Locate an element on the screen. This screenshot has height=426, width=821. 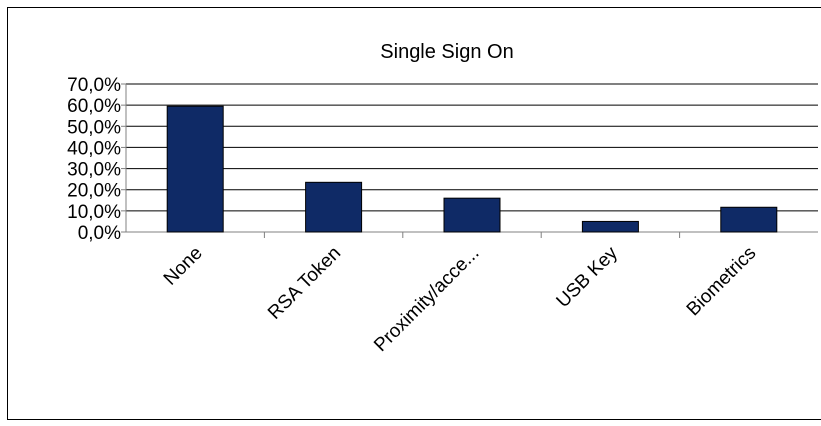
x-tick-label: None is located at coordinates (183, 266).